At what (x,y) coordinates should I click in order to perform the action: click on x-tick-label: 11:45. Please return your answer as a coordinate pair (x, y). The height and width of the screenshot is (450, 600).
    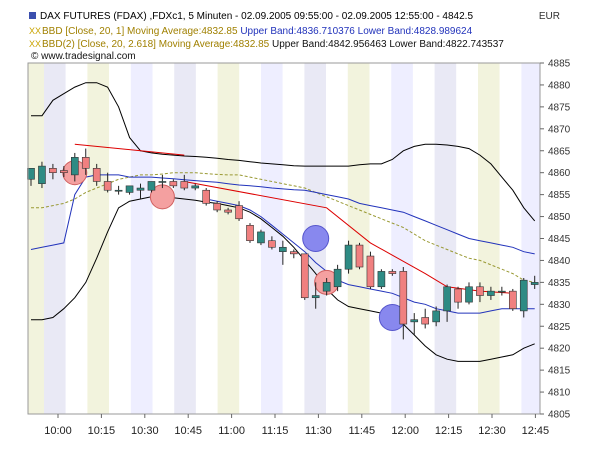
    Looking at the image, I should click on (361, 431).